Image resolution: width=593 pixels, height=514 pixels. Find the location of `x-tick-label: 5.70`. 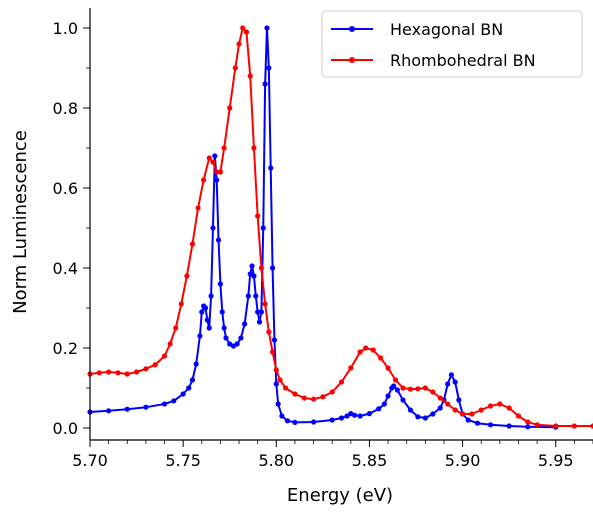

x-tick-label: 5.70 is located at coordinates (90, 460).